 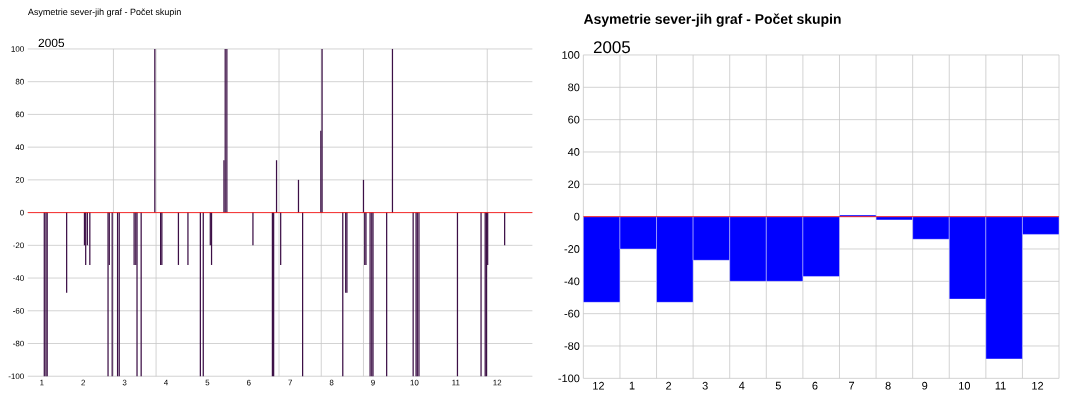 What do you see at coordinates (778, 386) in the screenshot?
I see `x-tick-label: 5` at bounding box center [778, 386].